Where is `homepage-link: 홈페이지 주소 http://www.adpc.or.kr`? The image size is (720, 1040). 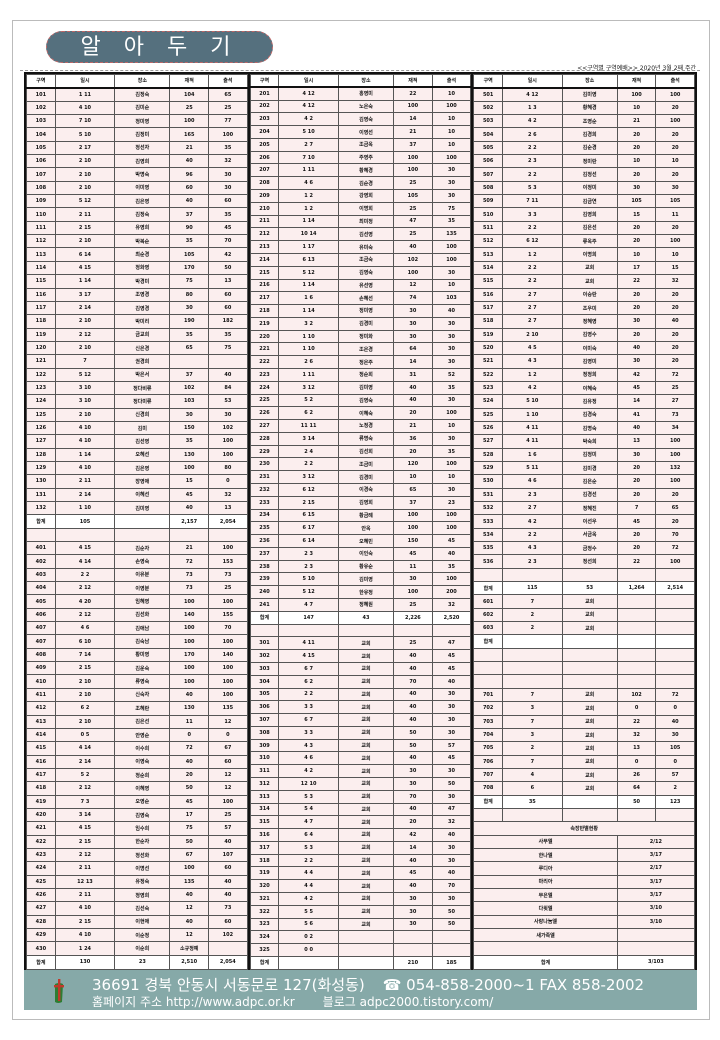 homepage-link: 홈페이지 주소 http://www.adpc.or.kr is located at coordinates (193, 1002).